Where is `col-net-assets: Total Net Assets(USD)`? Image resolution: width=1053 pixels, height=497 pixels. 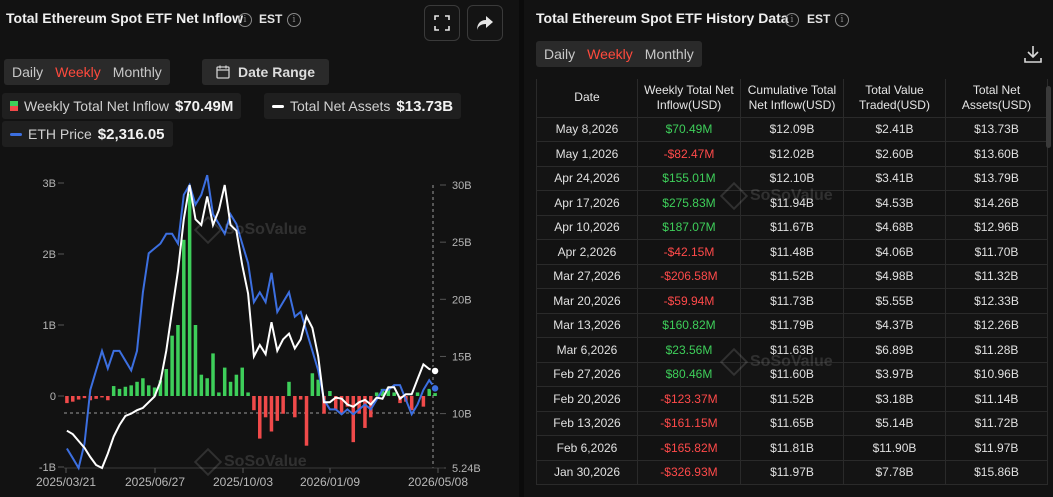 col-net-assets: Total Net Assets(USD) is located at coordinates (996, 98).